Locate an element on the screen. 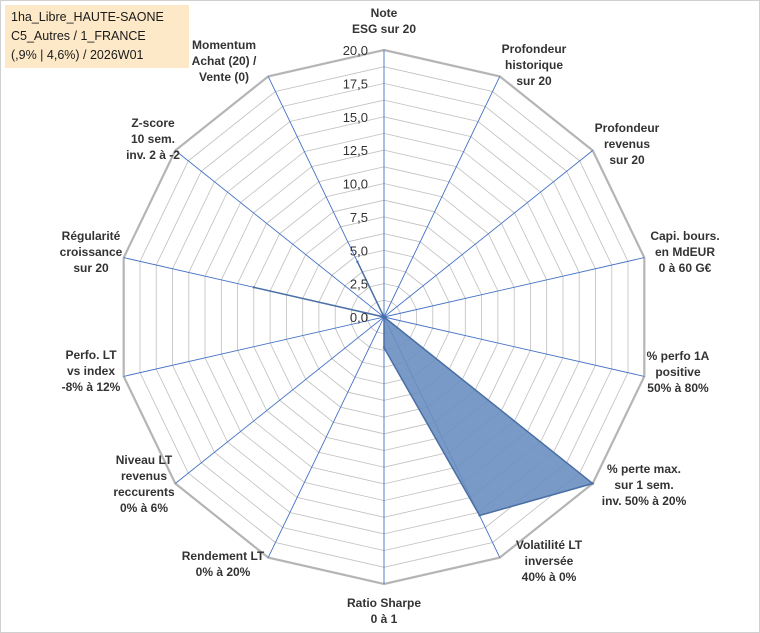 The image size is (760, 633). tick-label: 10,0 is located at coordinates (355, 184).